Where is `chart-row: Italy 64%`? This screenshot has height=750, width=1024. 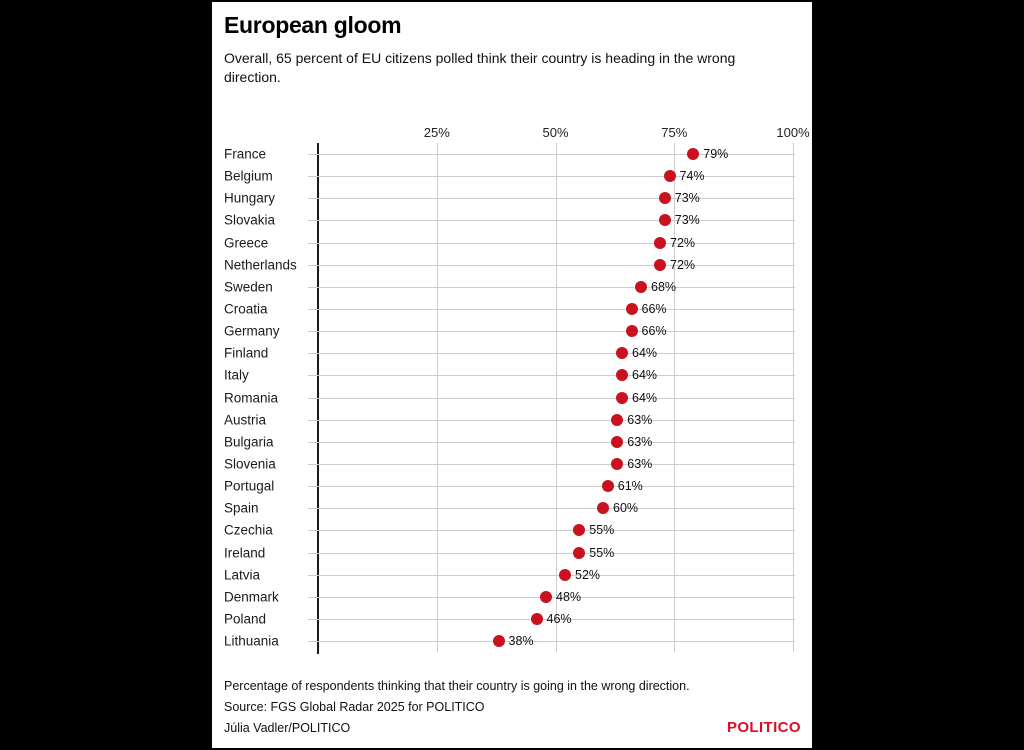
chart-row: Italy 64% is located at coordinates (512, 375).